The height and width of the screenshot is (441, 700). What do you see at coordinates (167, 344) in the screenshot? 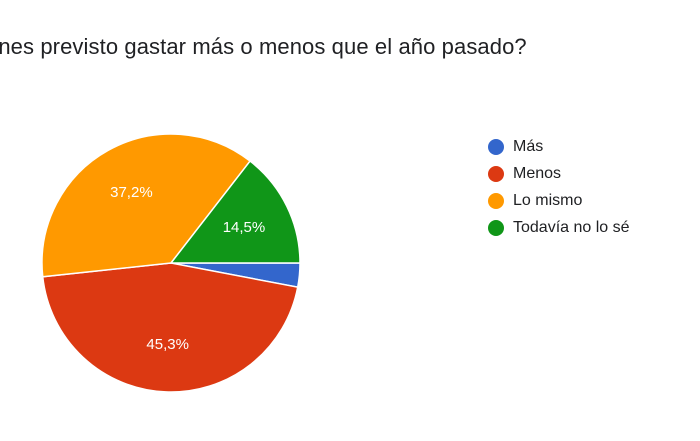
I see `slice-label-menos: 45,3%` at bounding box center [167, 344].